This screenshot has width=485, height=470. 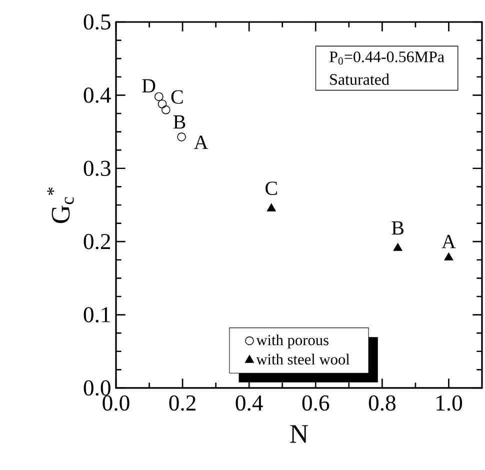 I want to click on x-tick-label: 0.2, so click(x=182, y=403).